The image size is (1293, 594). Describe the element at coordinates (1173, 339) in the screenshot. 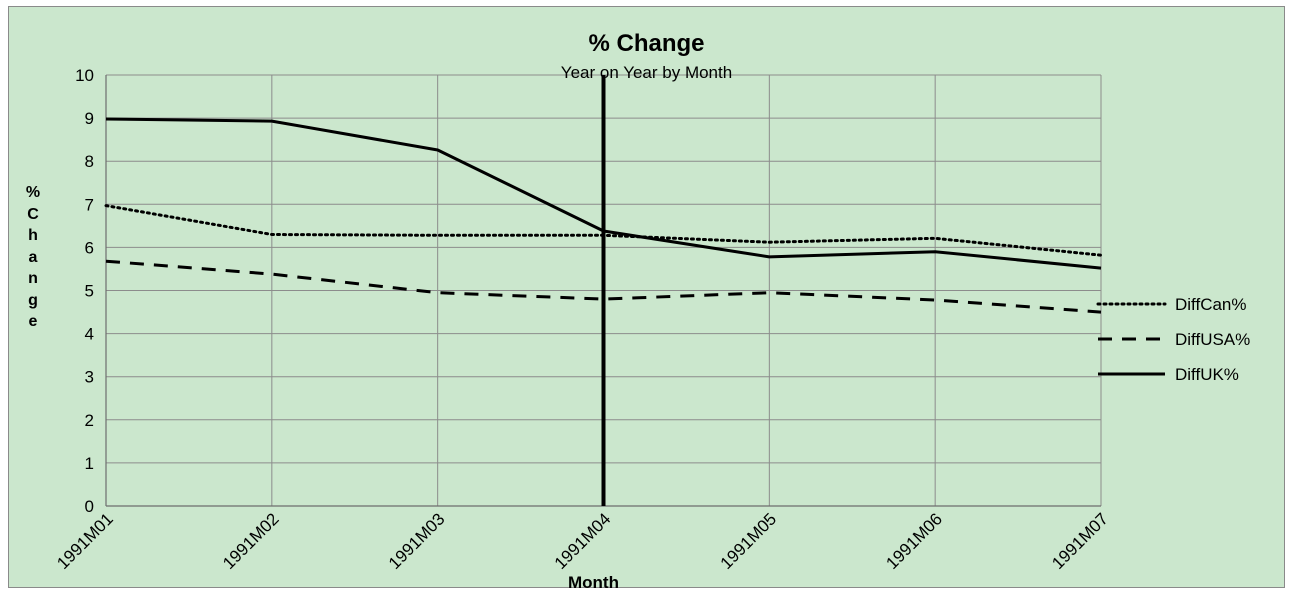

I see `legend: DiffCan% DiffUSA% DiffUK%` at that location.